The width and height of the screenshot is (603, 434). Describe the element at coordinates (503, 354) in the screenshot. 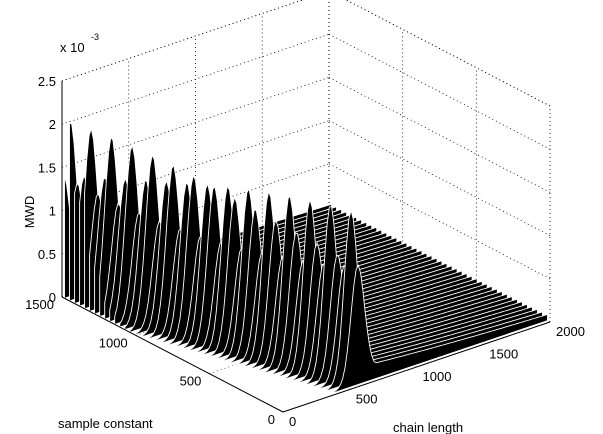

I see `x-tick-label: 1500` at that location.